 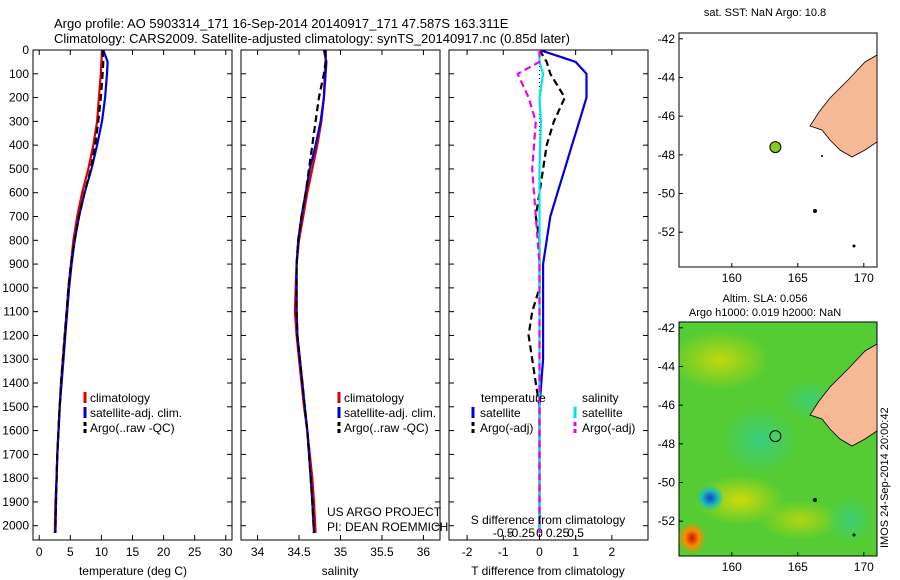 What do you see at coordinates (548, 520) in the screenshot?
I see `difference-xlabel-top: S difference from climatology` at bounding box center [548, 520].